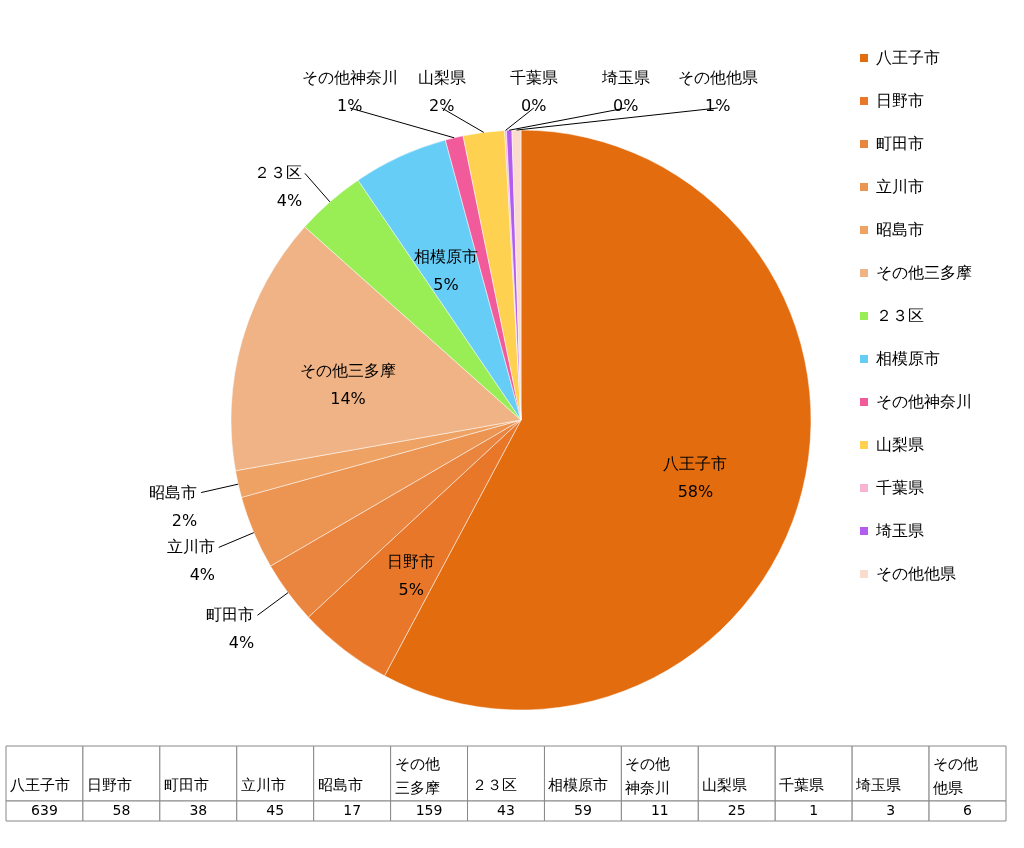  I want to click on legend-label: 八王子市, so click(908, 57).